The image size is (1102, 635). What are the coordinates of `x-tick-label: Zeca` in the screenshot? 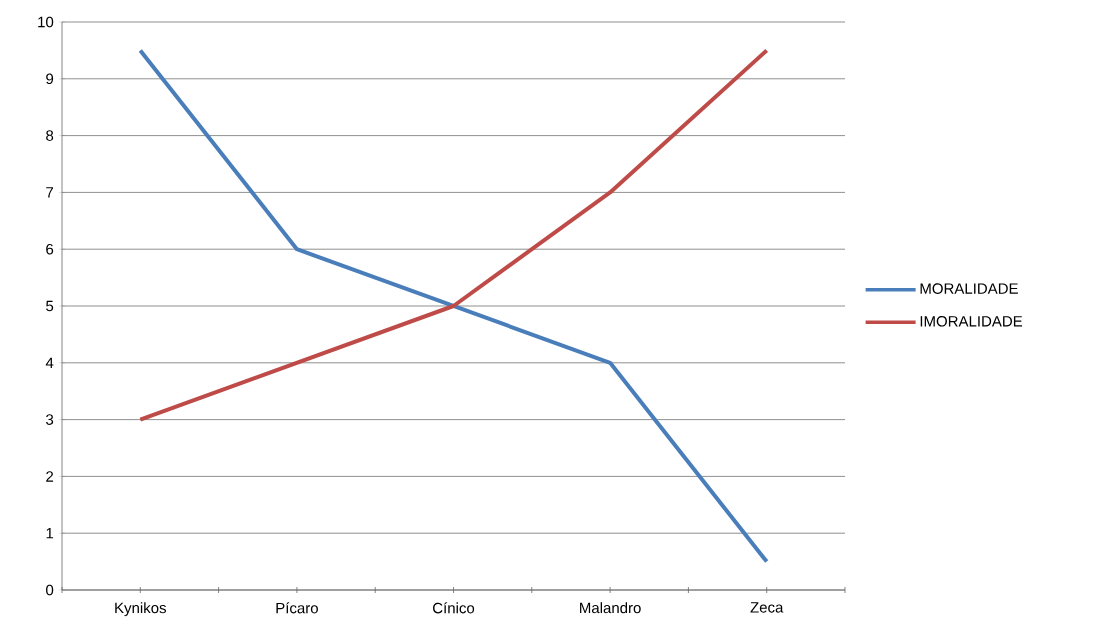 It's located at (767, 607).